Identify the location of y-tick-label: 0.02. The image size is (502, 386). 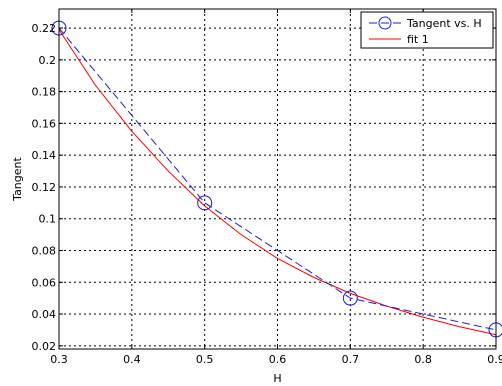
(44, 346).